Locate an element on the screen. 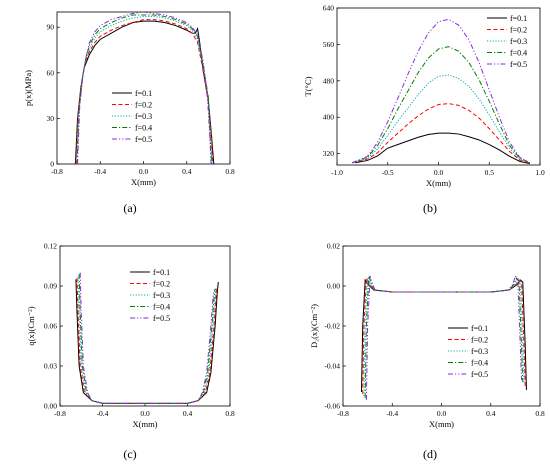  panel-caption: (b) is located at coordinates (430, 208).